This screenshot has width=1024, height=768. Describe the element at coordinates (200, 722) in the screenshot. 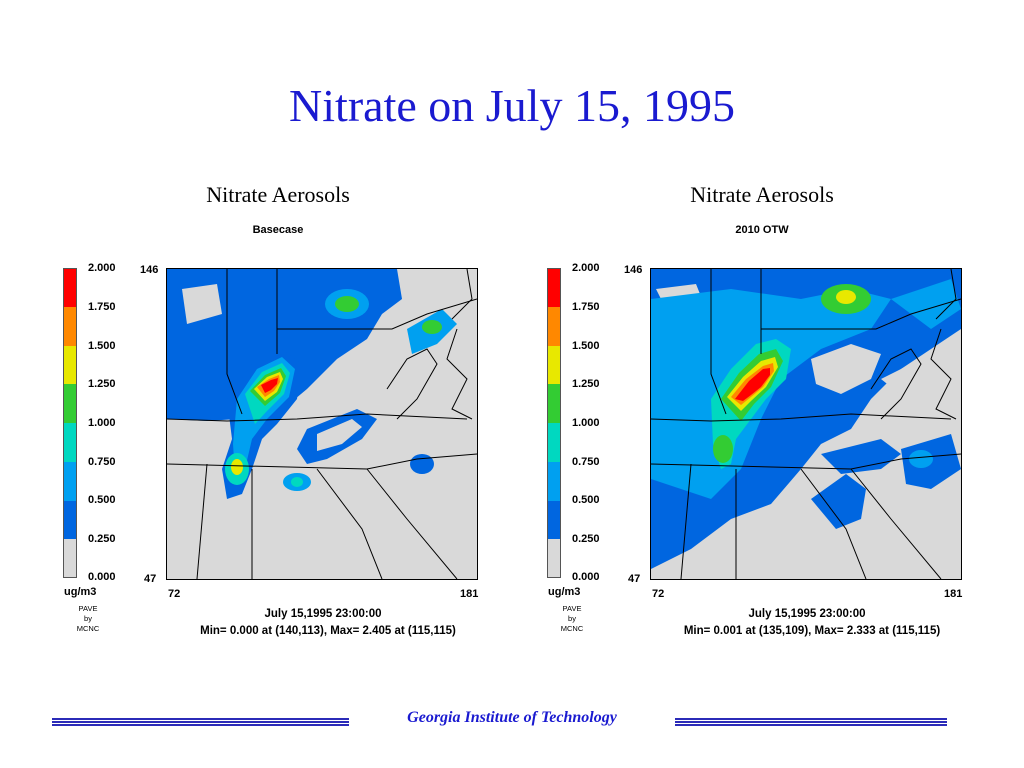

I see `footer-rule-left` at that location.